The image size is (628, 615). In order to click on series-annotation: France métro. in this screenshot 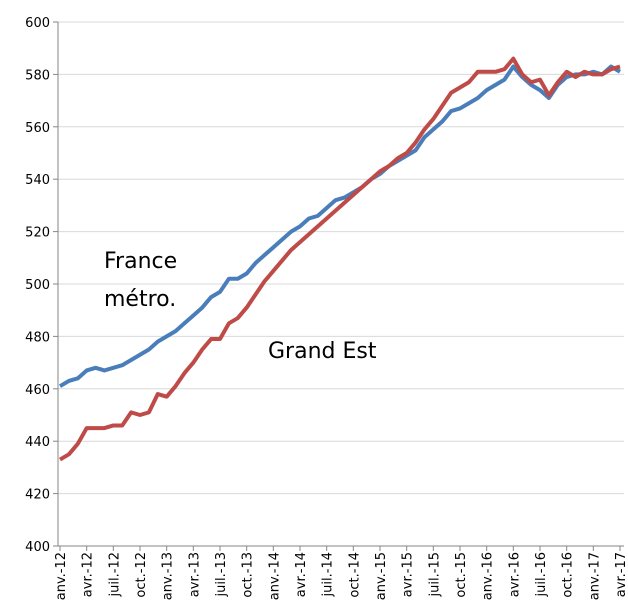, I will do `click(141, 280)`.